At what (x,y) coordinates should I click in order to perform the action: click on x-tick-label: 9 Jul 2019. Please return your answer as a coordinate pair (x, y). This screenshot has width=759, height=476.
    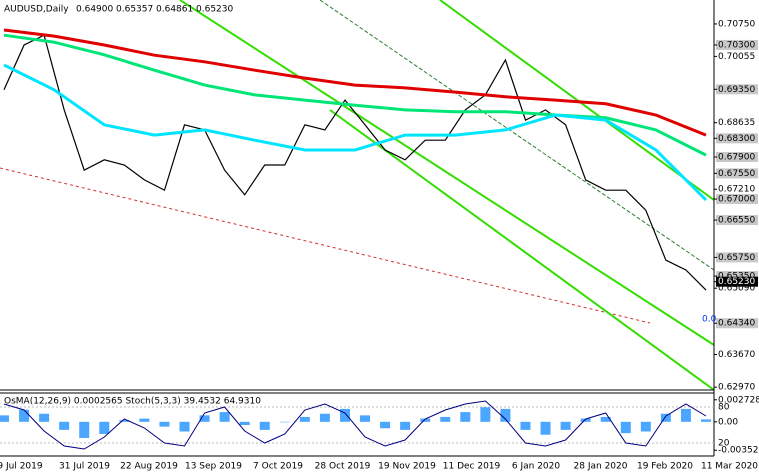
    Looking at the image, I should click on (21, 467).